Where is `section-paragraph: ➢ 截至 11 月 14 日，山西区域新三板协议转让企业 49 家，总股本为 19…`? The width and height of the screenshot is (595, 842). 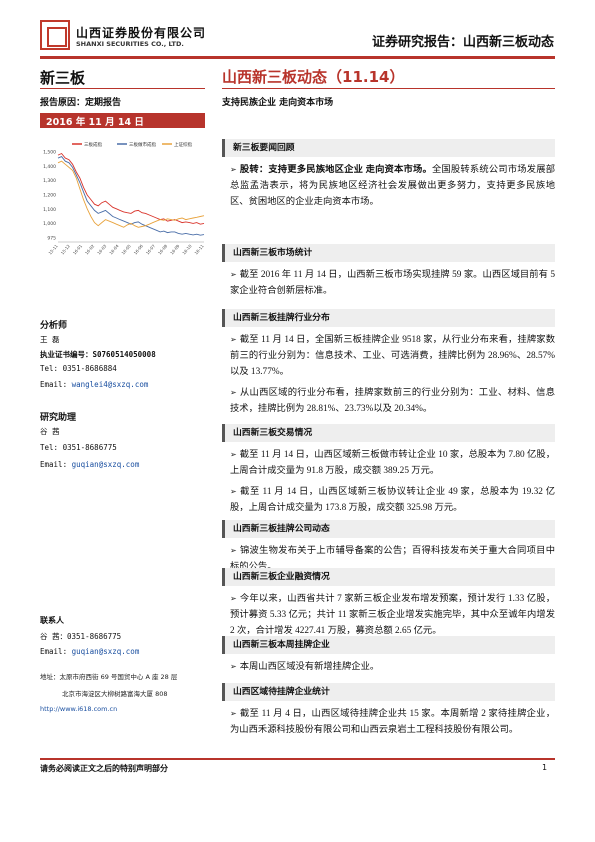
section-paragraph: ➢ 截至 11 月 14 日，山西区域新三板协议转让企业 49 家，总股本为 19… is located at coordinates (388, 500).